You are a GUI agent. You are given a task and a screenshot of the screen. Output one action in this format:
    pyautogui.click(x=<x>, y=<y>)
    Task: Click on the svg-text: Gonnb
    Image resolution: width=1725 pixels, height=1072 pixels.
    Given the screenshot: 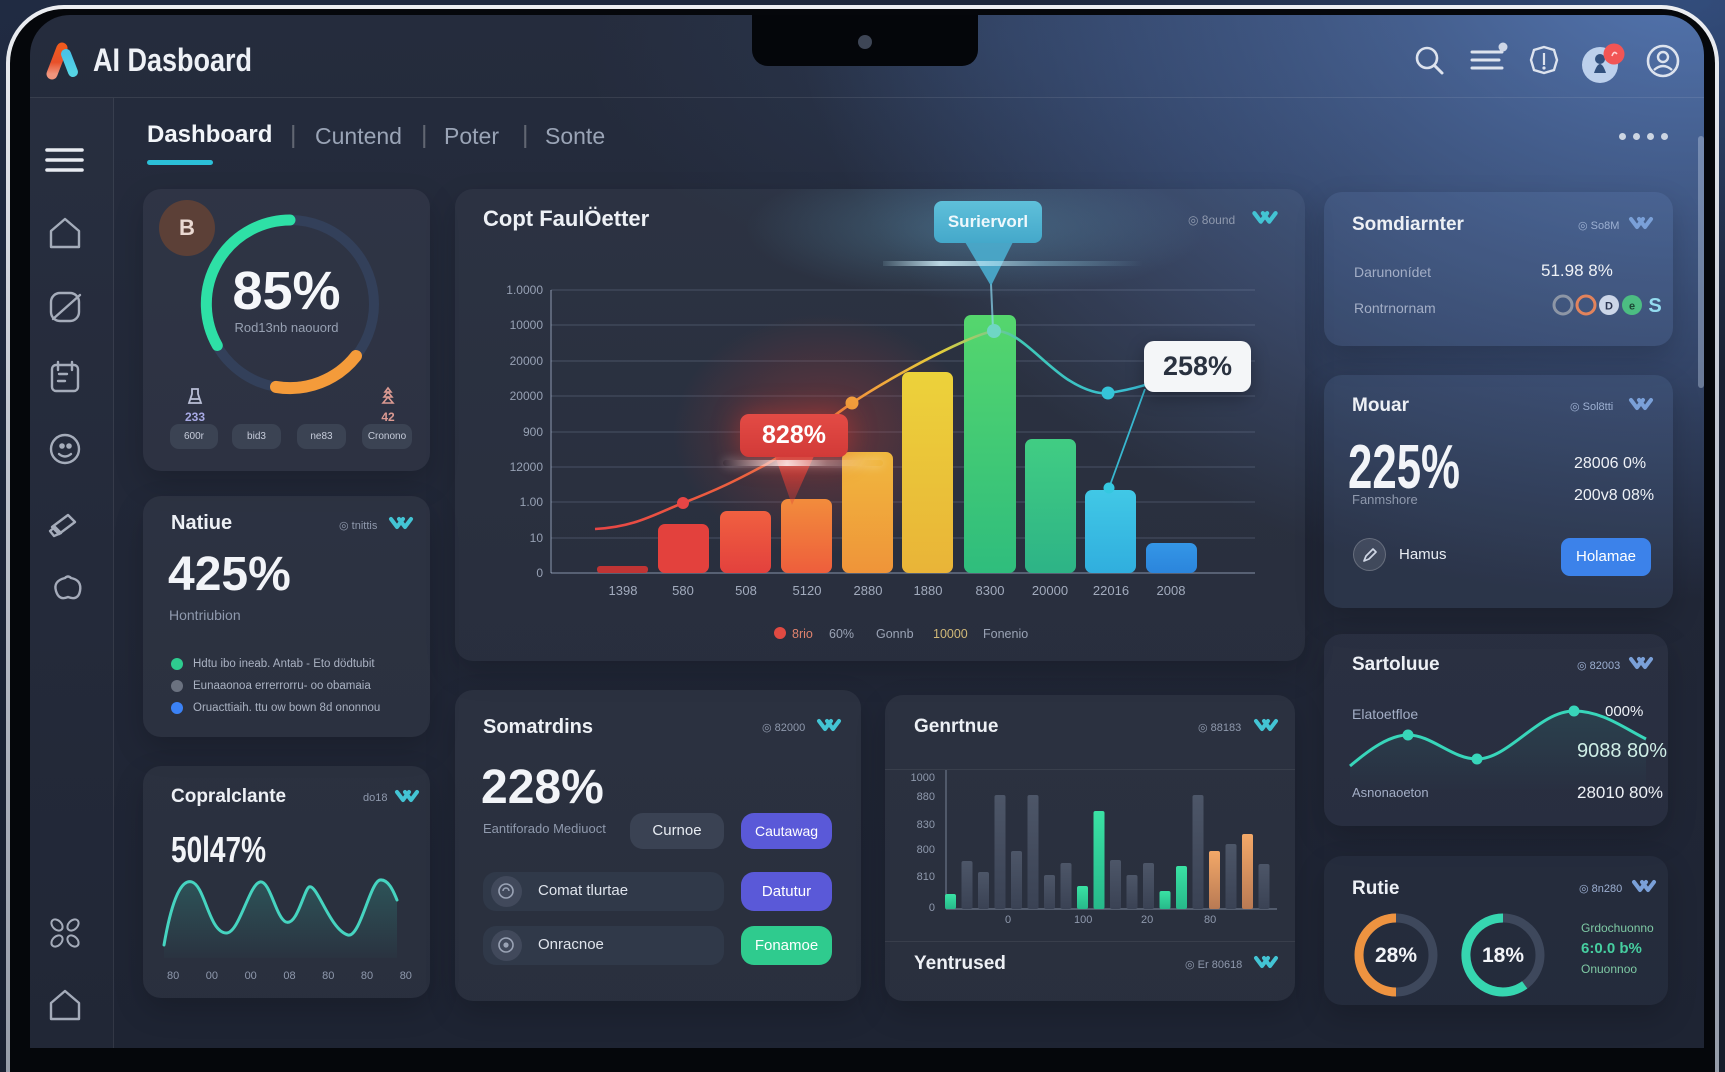 What is the action you would take?
    pyautogui.click(x=895, y=634)
    